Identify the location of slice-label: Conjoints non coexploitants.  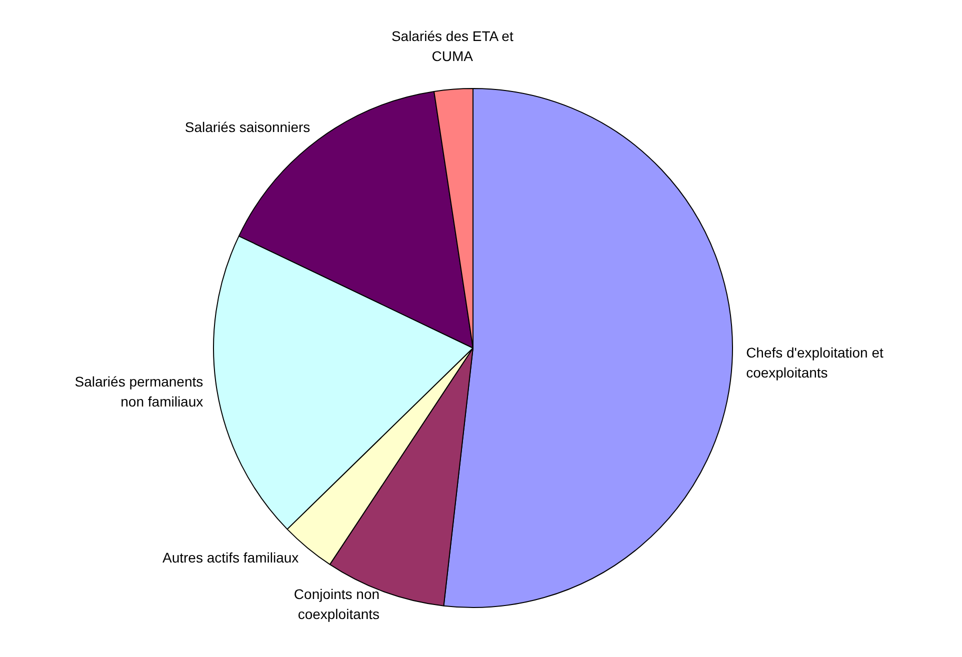
(337, 604).